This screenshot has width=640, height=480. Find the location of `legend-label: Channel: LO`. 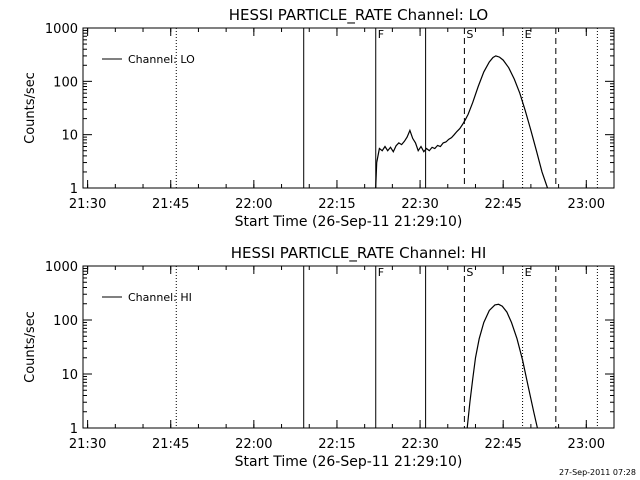

legend-label: Channel: LO is located at coordinates (161, 59).